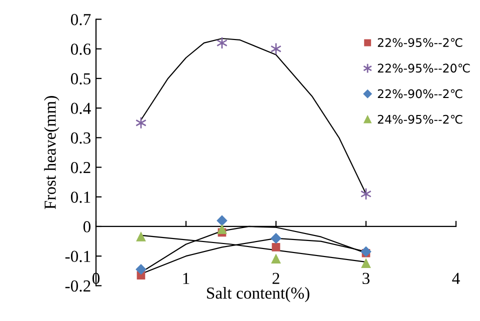 Image resolution: width=480 pixels, height=321 pixels. I want to click on y-tick-label: 0.2, so click(80, 168).